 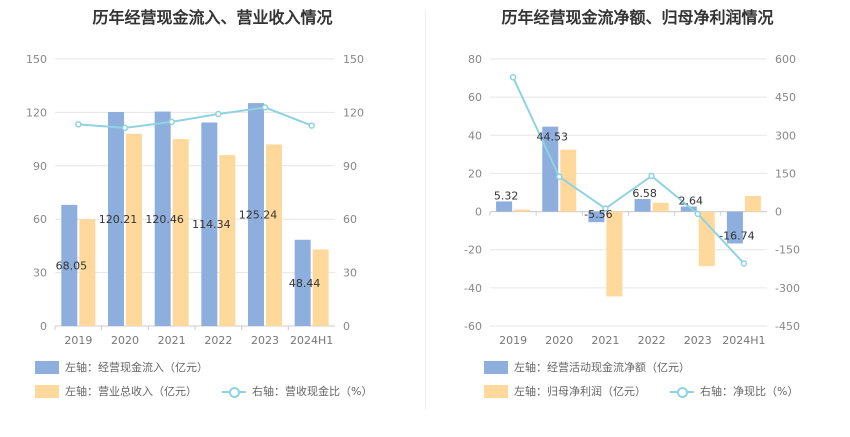 What do you see at coordinates (475, 59) in the screenshot?
I see `y-left-tick-label: 80` at bounding box center [475, 59].